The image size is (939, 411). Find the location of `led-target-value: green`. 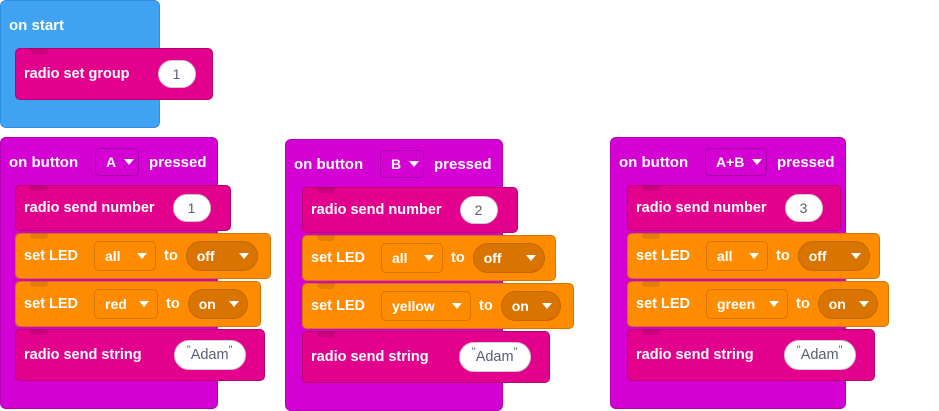

led-target-value: green is located at coordinates (736, 304).